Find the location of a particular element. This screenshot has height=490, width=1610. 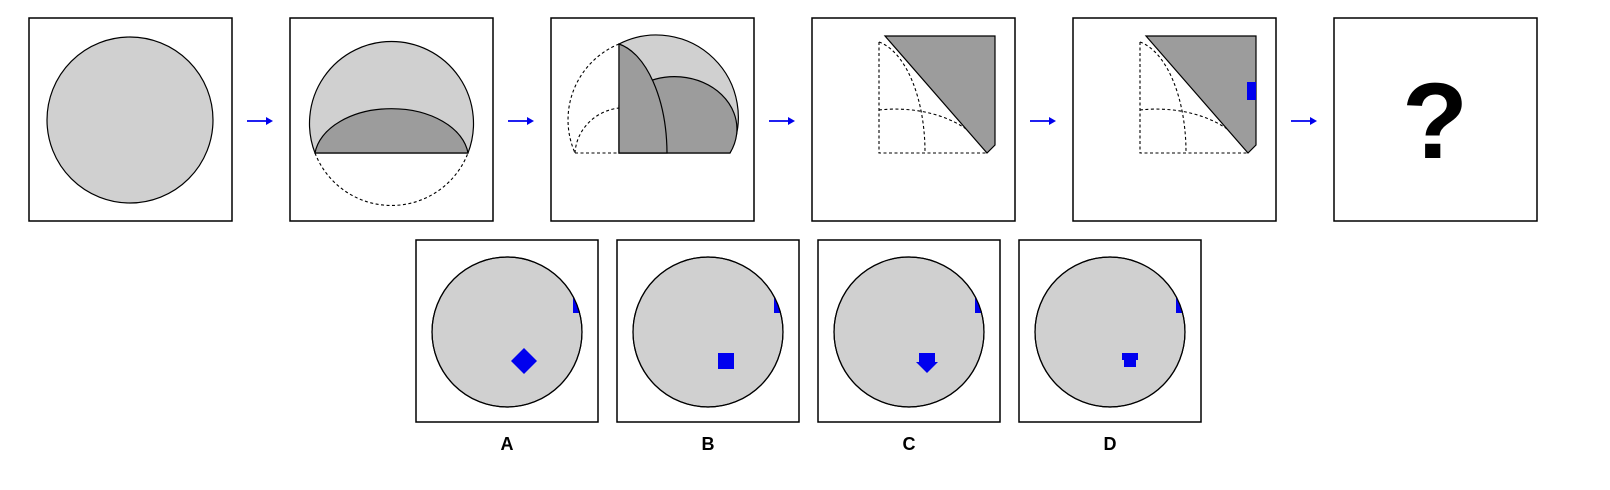

option-c: C is located at coordinates (909, 346).